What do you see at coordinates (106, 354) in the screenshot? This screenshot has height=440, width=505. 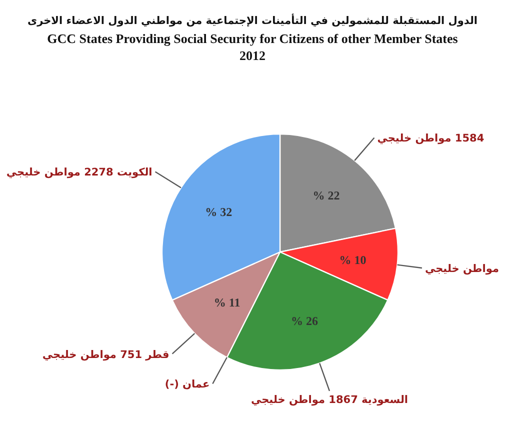 I see `category-label: قطر 751 مواطن خليجي` at bounding box center [106, 354].